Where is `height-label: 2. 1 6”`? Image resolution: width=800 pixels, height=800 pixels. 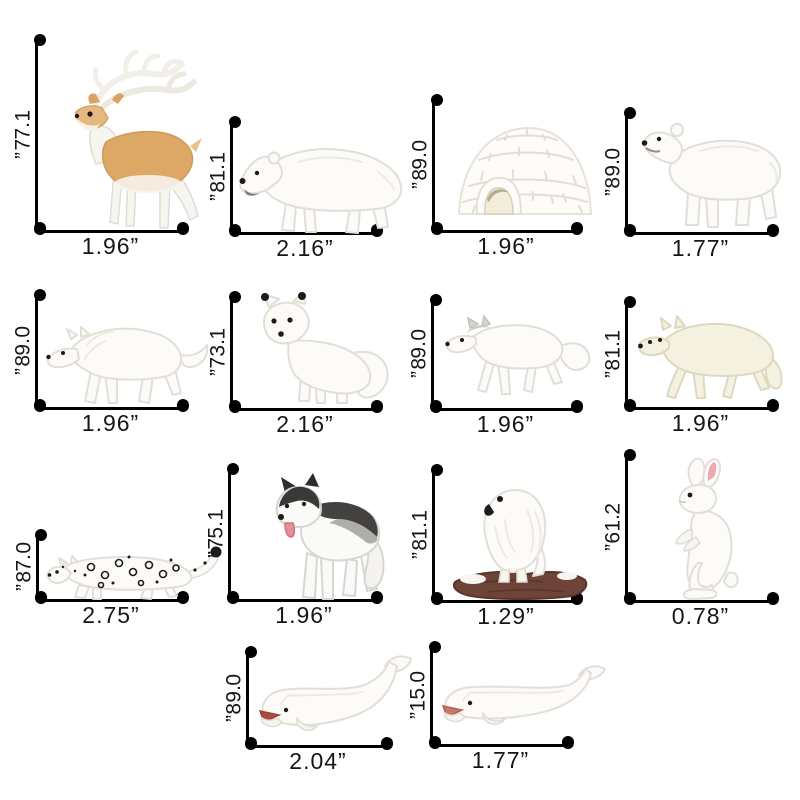
height-label: 2. 1 6” is located at coordinates (612, 527).